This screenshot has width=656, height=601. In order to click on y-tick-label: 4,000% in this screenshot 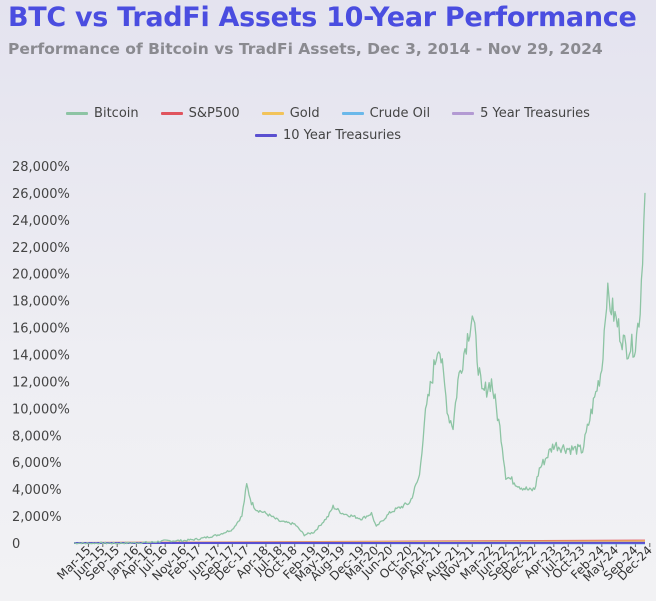, I will do `click(37, 490)`.